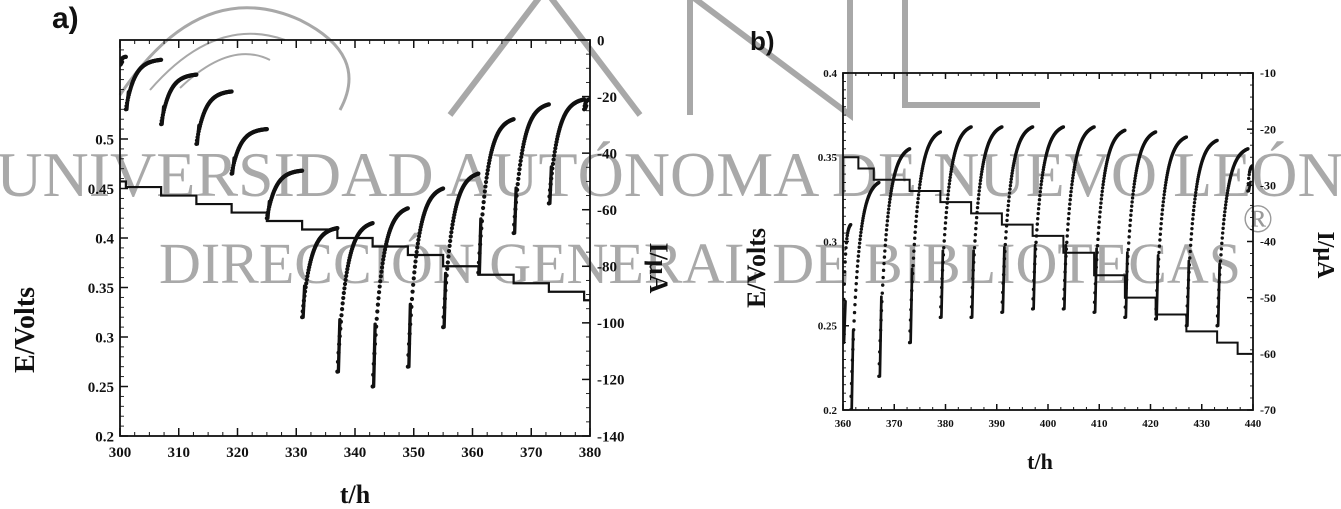 The image size is (1341, 509). What do you see at coordinates (355, 241) in the screenshot?
I see `current-step-line` at bounding box center [355, 241].